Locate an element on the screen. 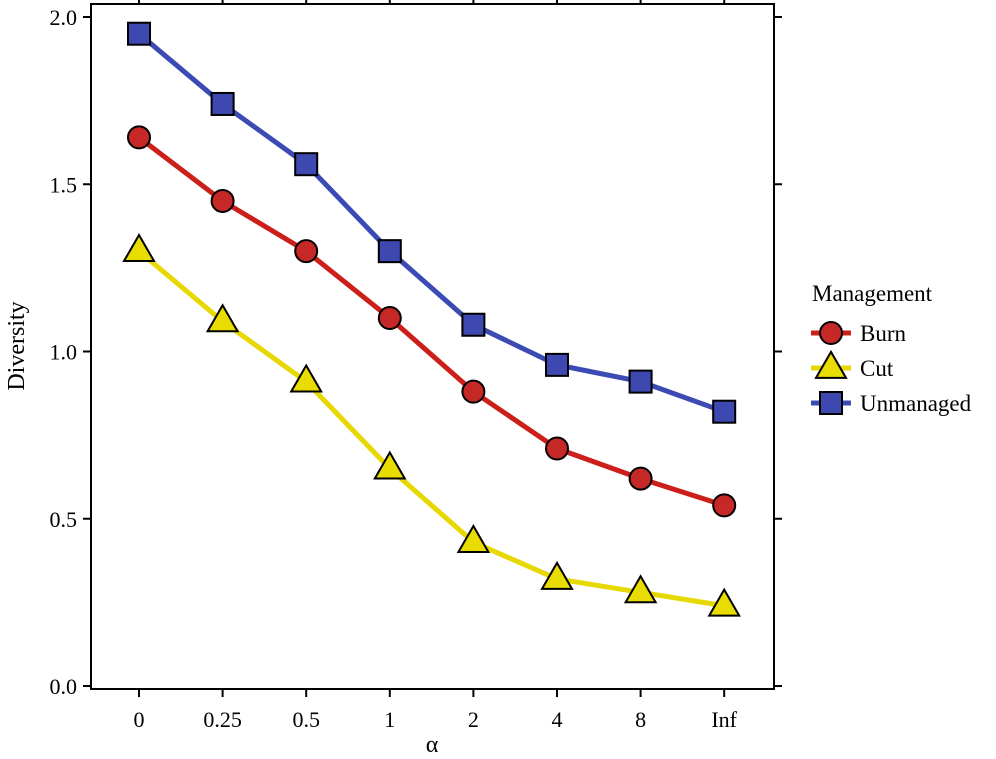  legend: Management Burn Cut Unmanaged is located at coordinates (891, 348).